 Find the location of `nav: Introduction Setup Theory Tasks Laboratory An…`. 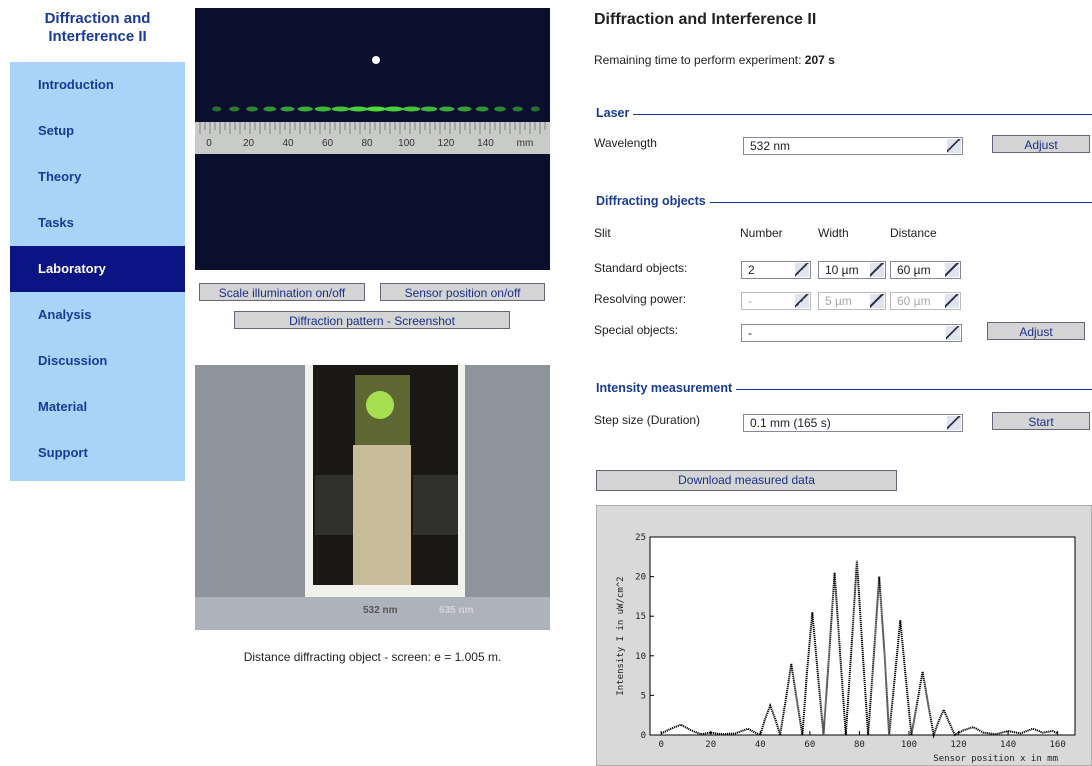

nav: Introduction Setup Theory Tasks Laboratory An… is located at coordinates (97, 271).